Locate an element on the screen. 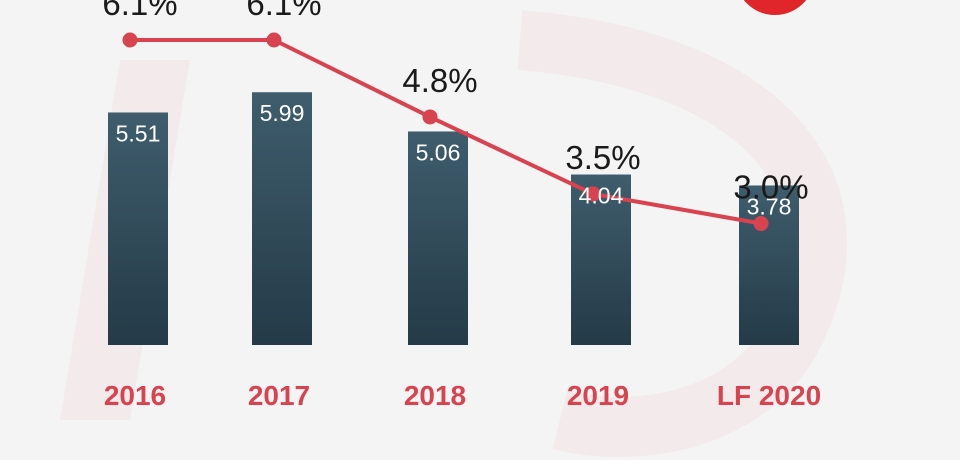 Image resolution: width=960 pixels, height=460 pixels. line-value-label: 3.0% is located at coordinates (770, 187).